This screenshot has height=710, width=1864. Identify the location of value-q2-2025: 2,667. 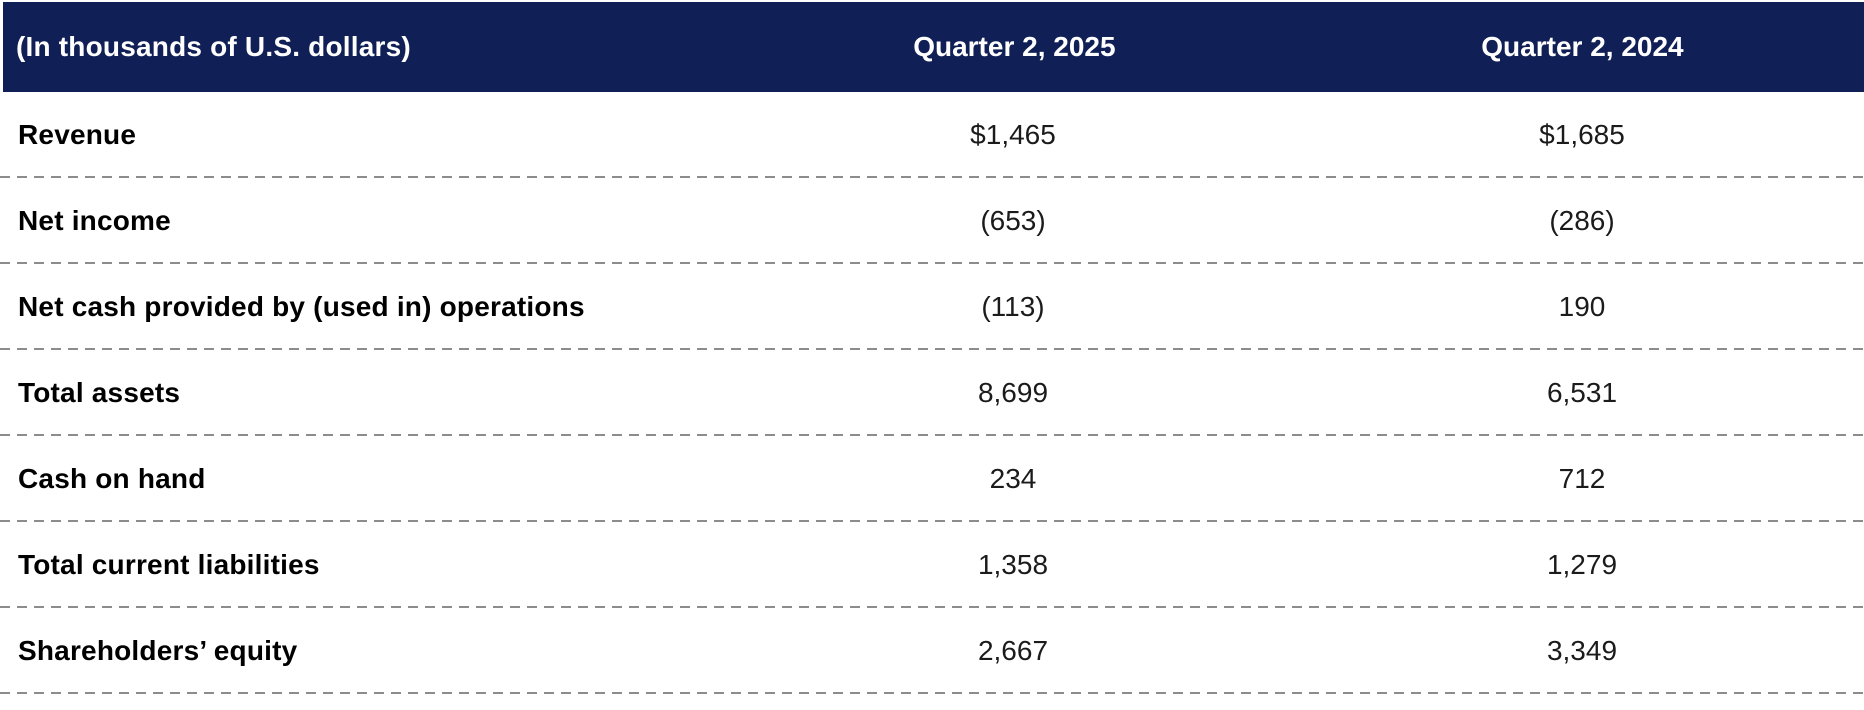
(1013, 650).